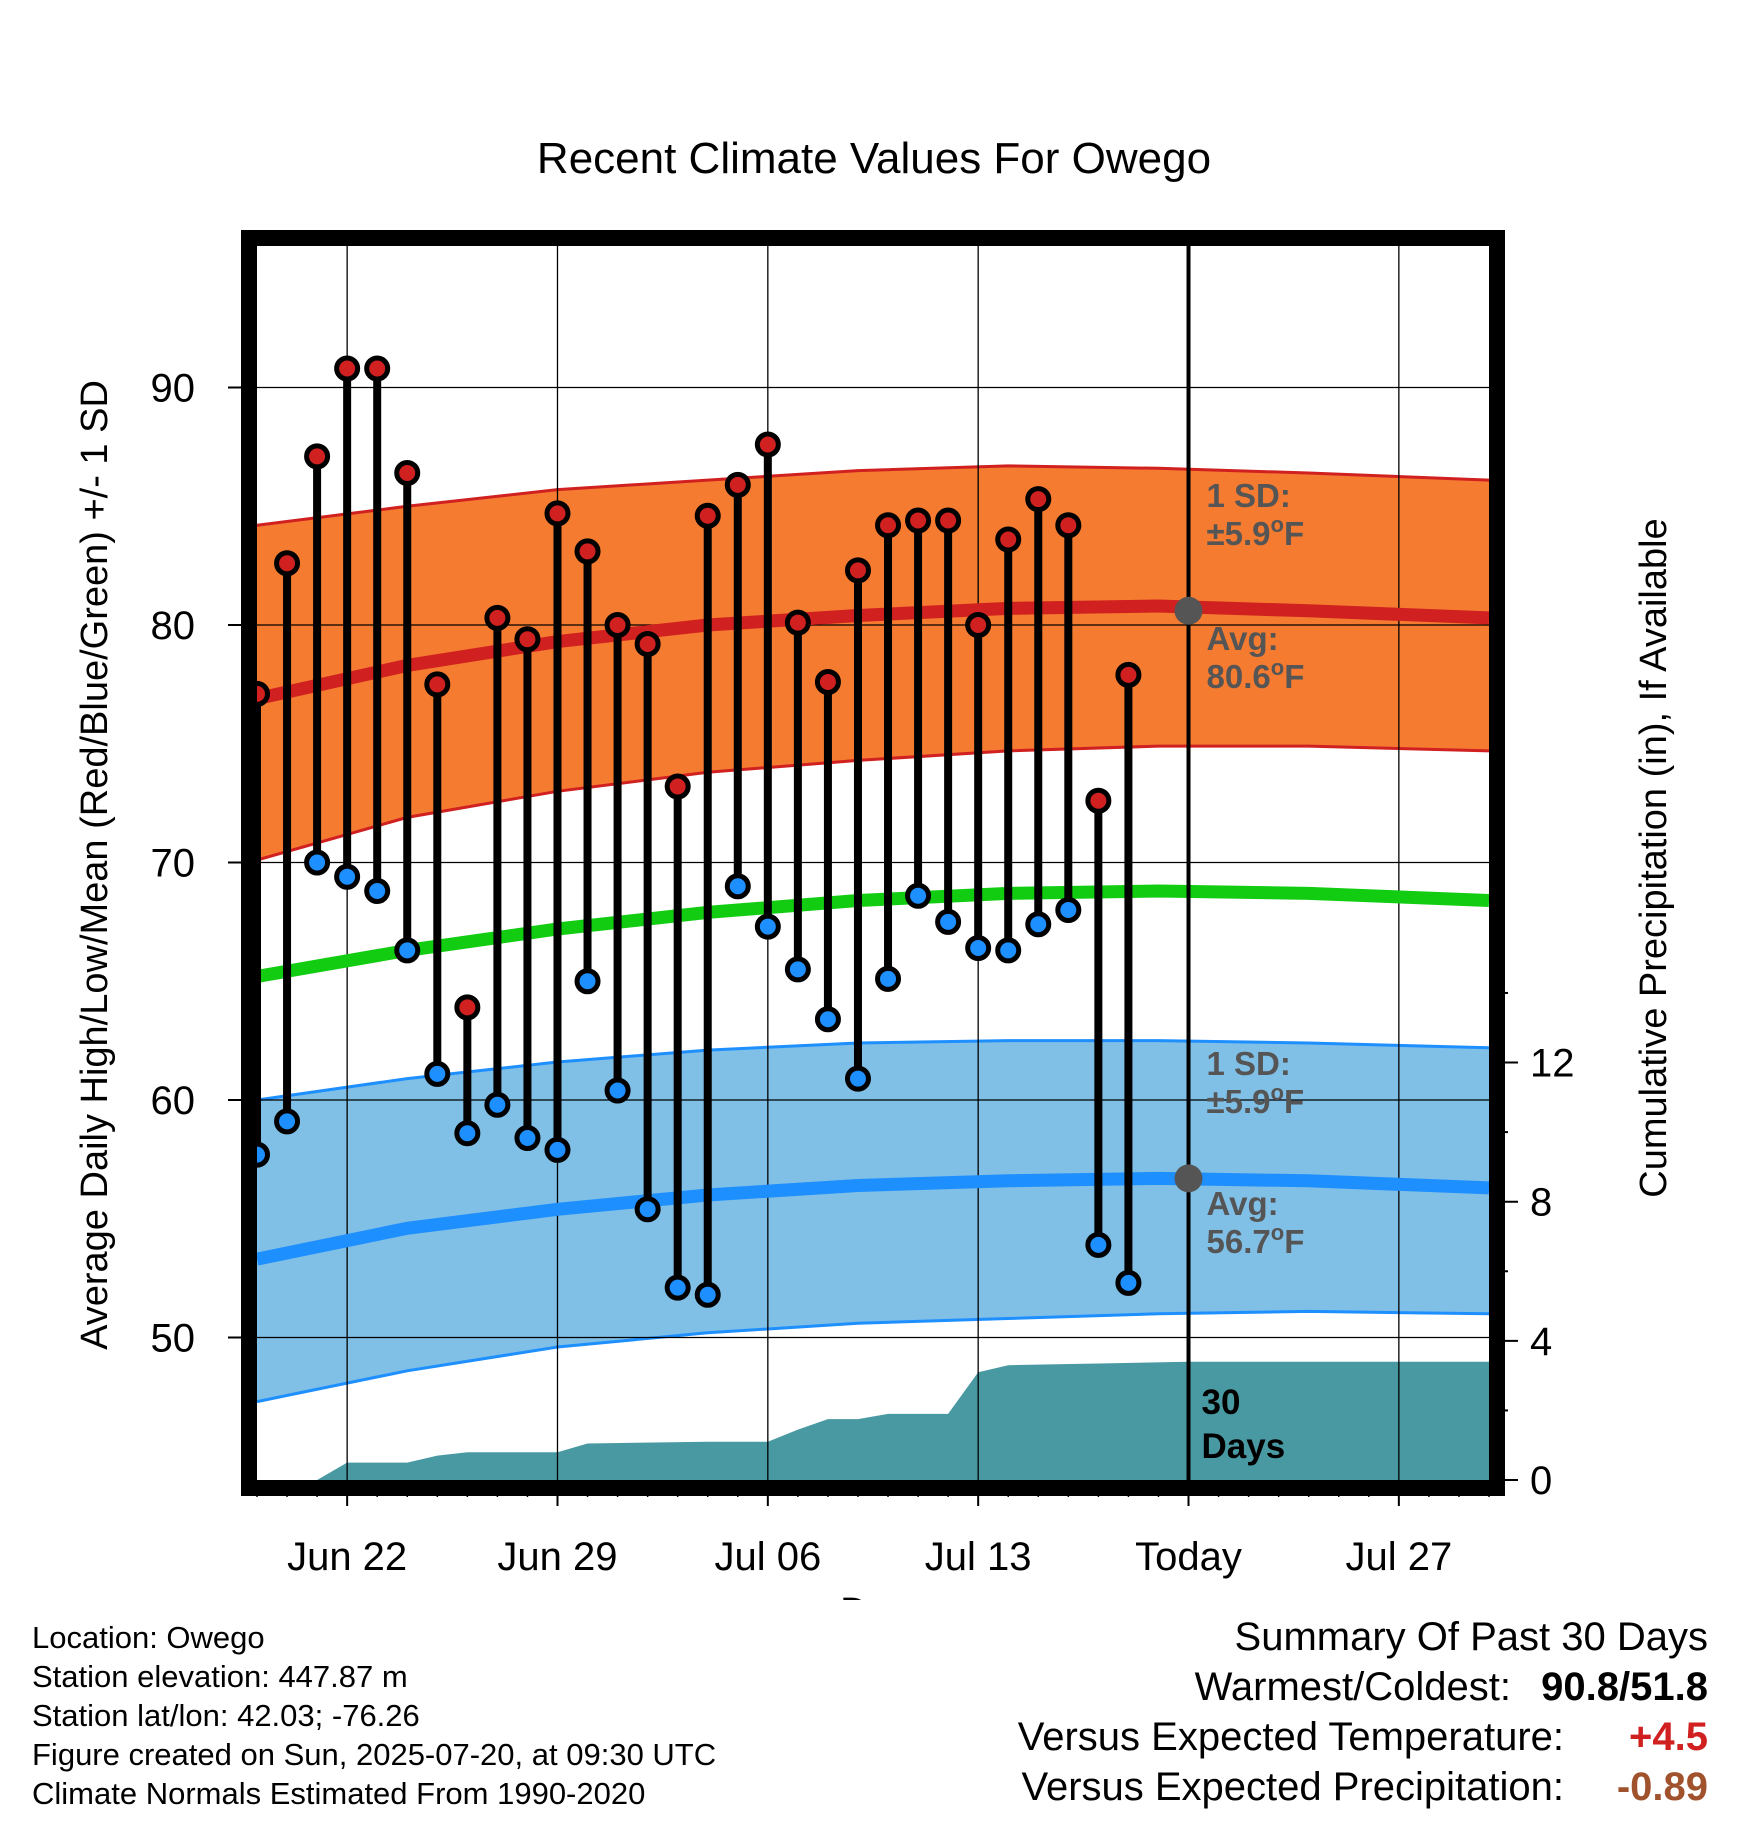 Image resolution: width=1748 pixels, height=1828 pixels. Describe the element at coordinates (173, 864) in the screenshot. I see `y-tick-label: 70` at that location.